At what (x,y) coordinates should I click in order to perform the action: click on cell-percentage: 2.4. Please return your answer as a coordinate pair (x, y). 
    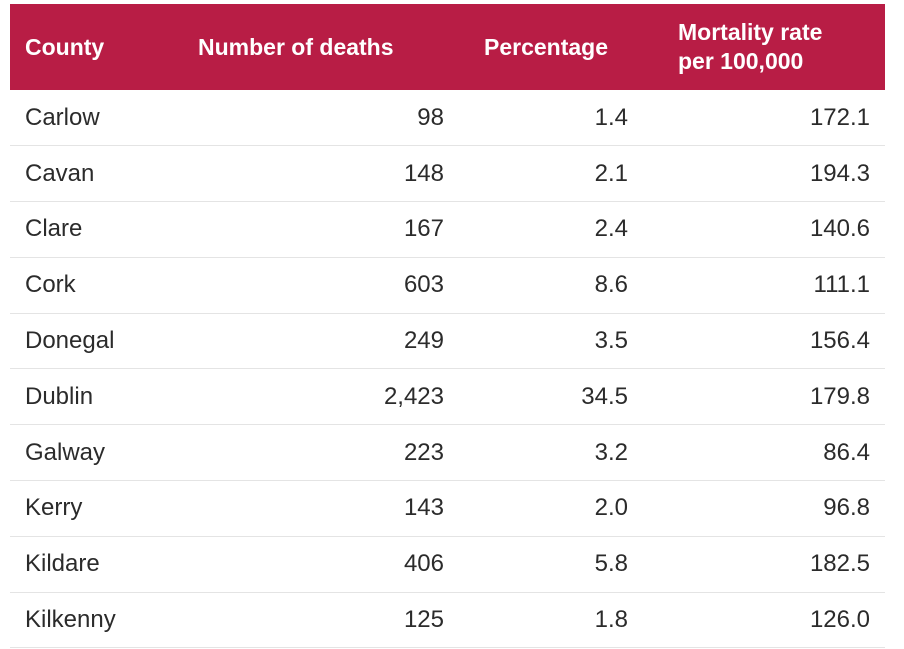
    Looking at the image, I should click on (611, 229).